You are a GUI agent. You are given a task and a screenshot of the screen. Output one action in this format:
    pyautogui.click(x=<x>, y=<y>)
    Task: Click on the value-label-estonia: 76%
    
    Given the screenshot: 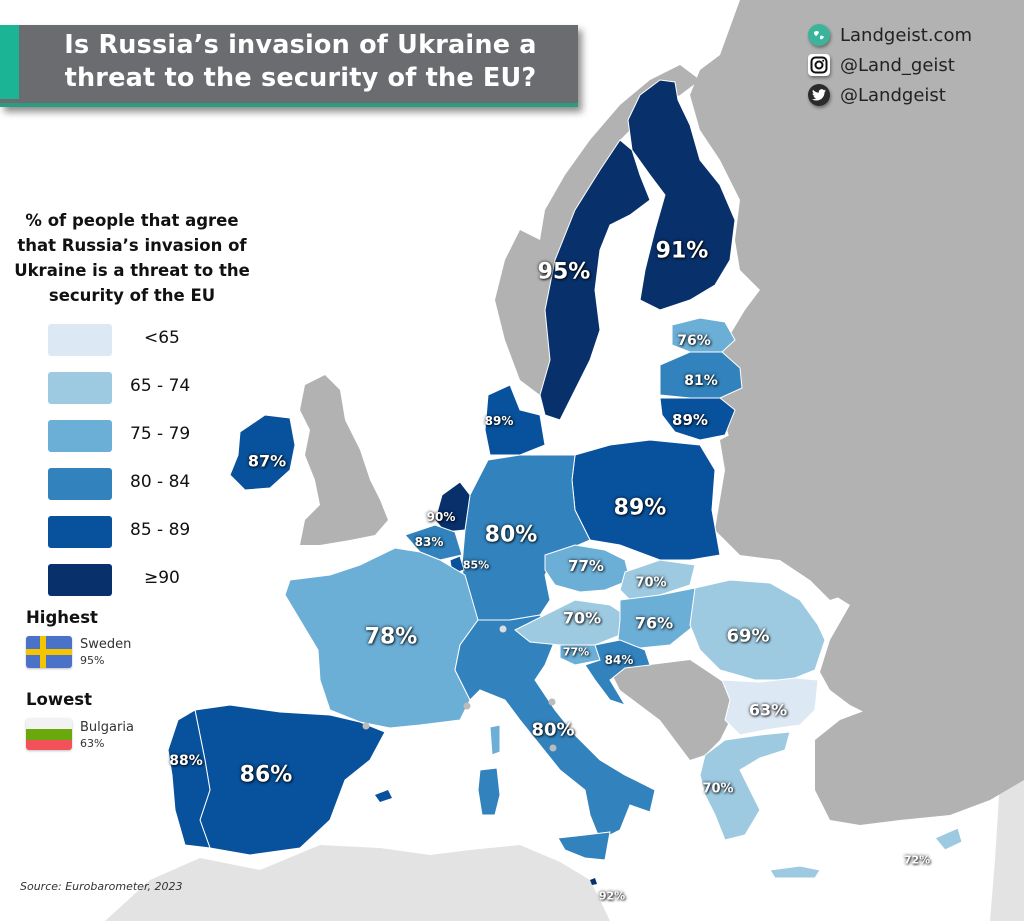 What is the action you would take?
    pyautogui.click(x=694, y=341)
    